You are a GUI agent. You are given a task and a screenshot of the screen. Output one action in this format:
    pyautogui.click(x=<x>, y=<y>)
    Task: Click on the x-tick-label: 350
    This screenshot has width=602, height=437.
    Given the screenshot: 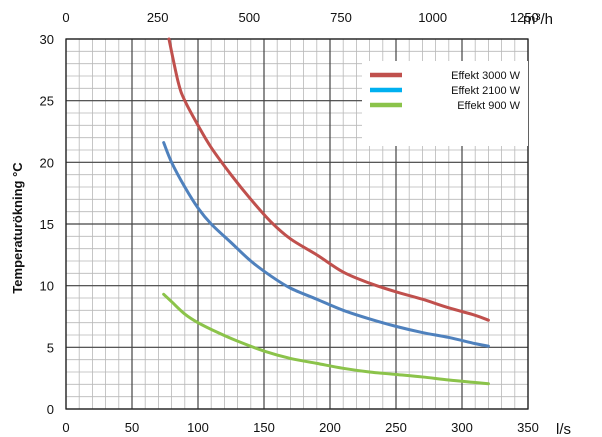 What is the action you would take?
    pyautogui.click(x=528, y=427)
    